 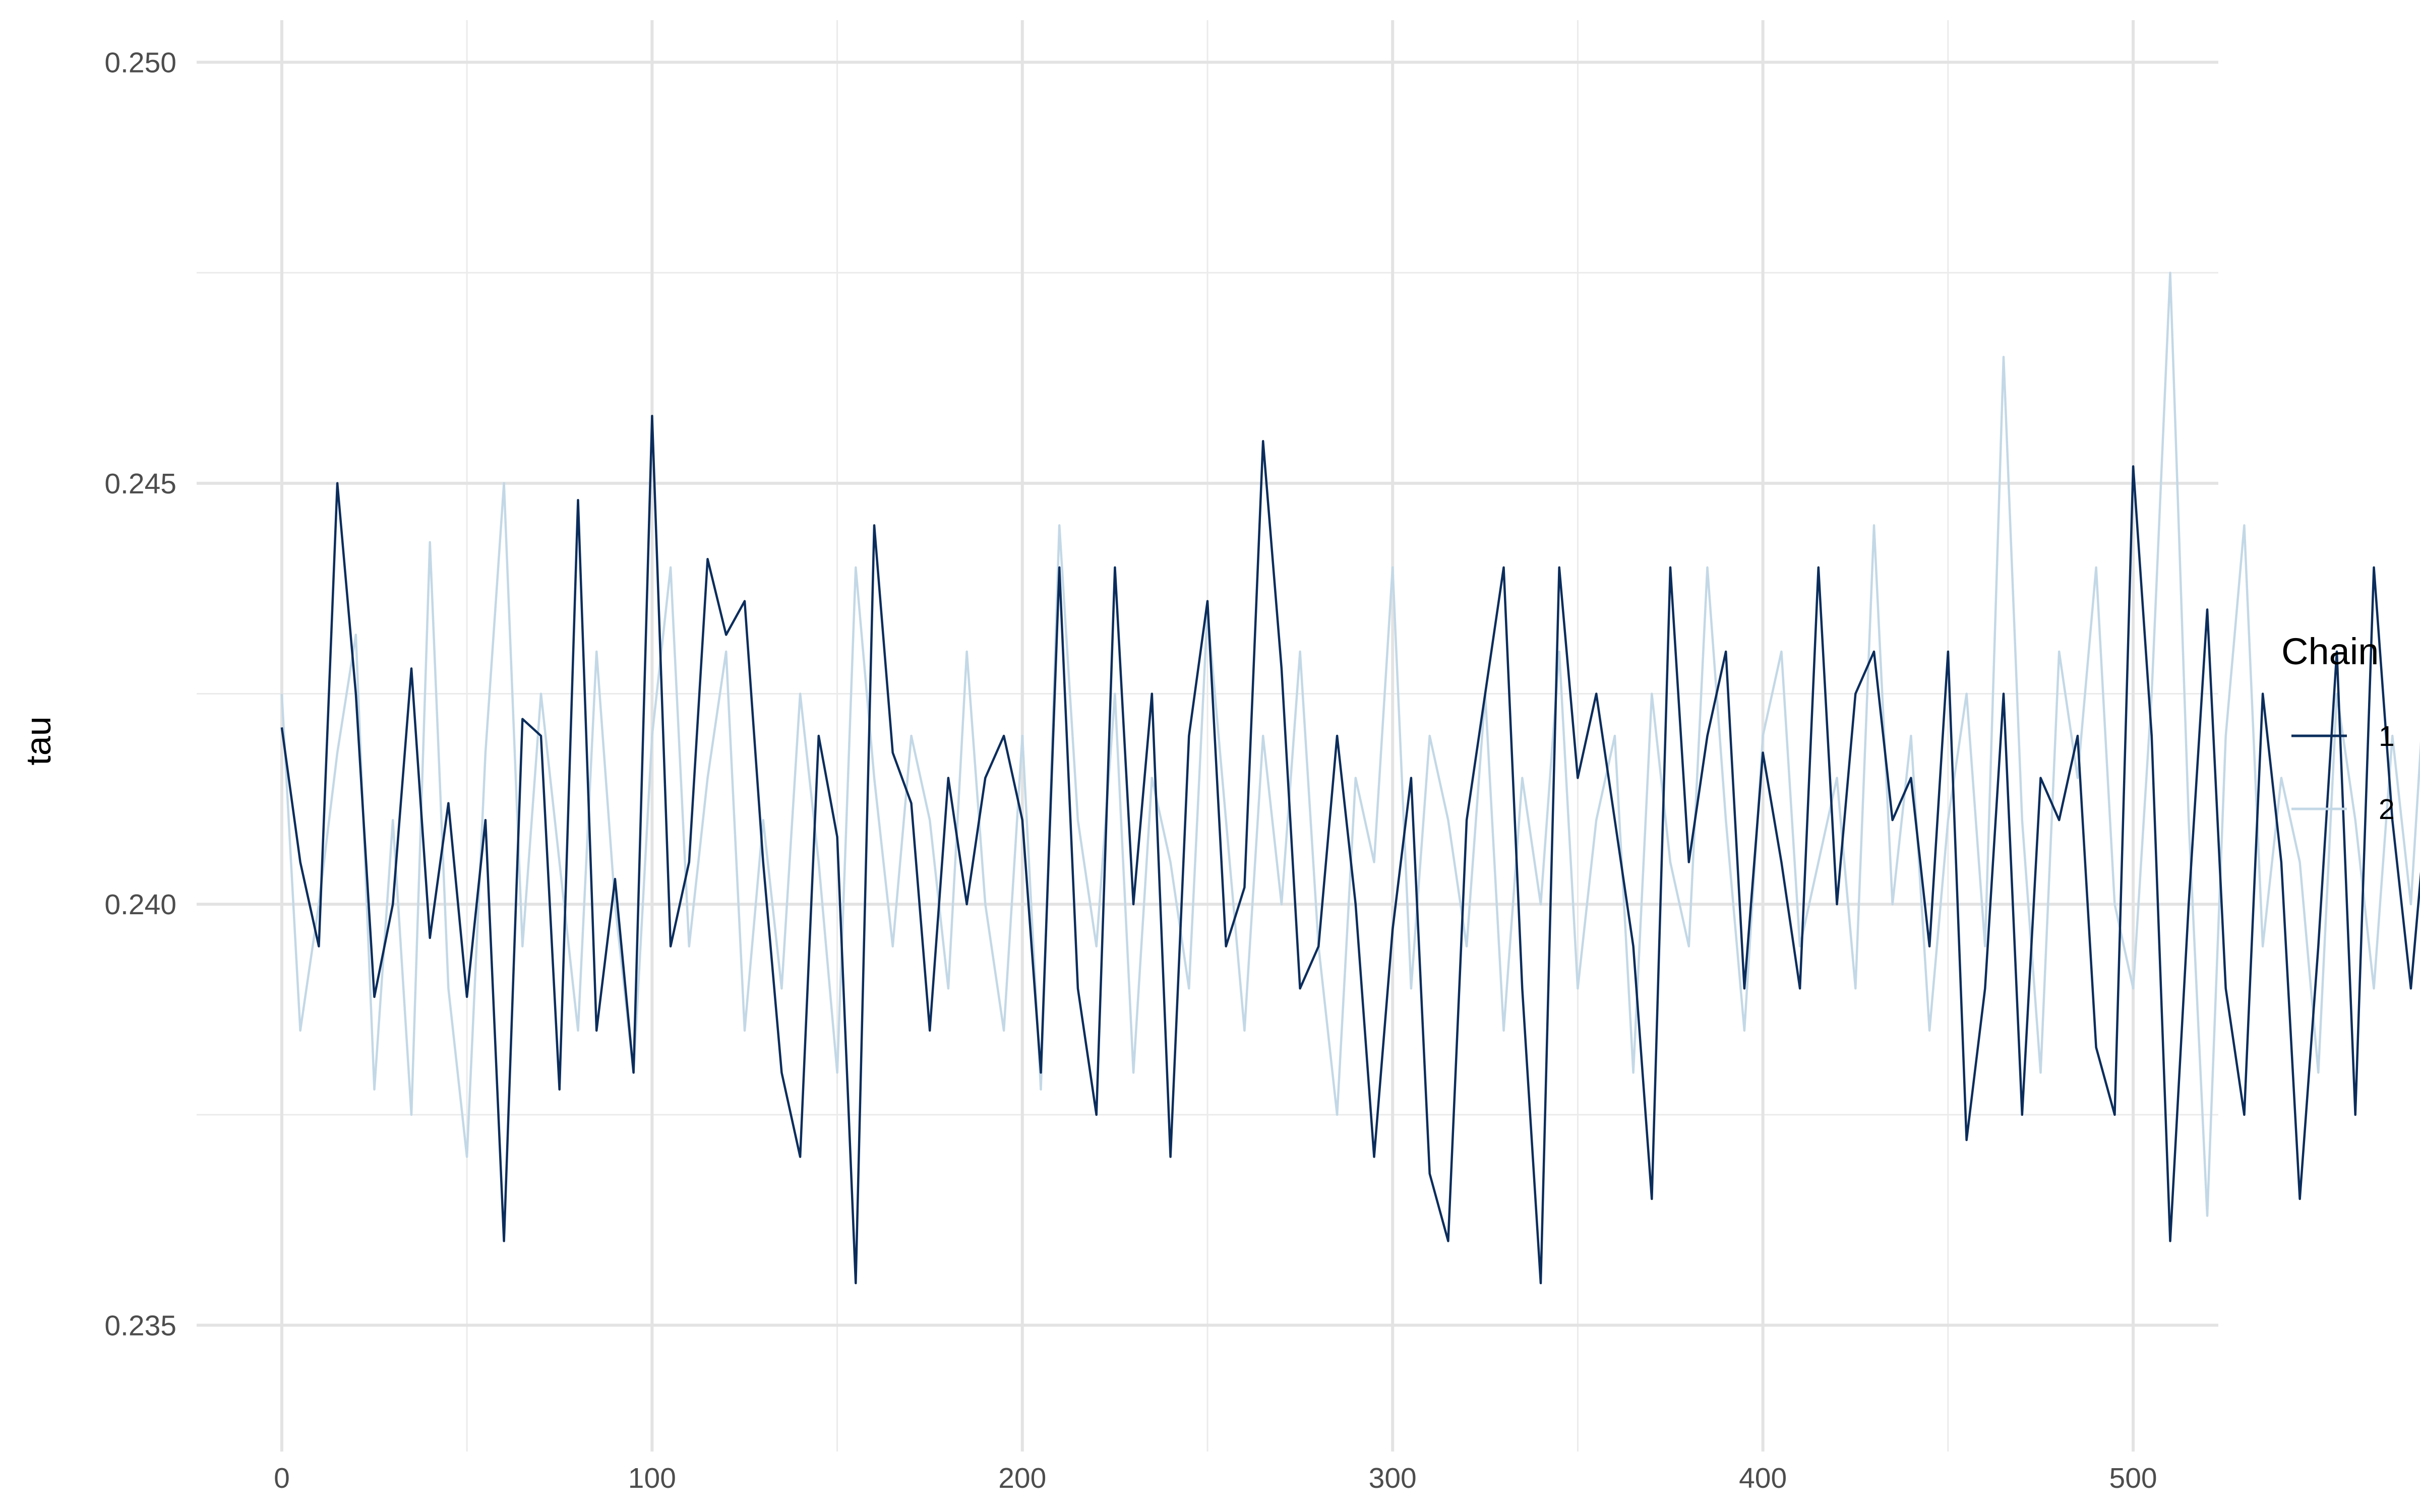 What do you see at coordinates (2387, 736) in the screenshot?
I see `legend-label-chain-1: 1` at bounding box center [2387, 736].